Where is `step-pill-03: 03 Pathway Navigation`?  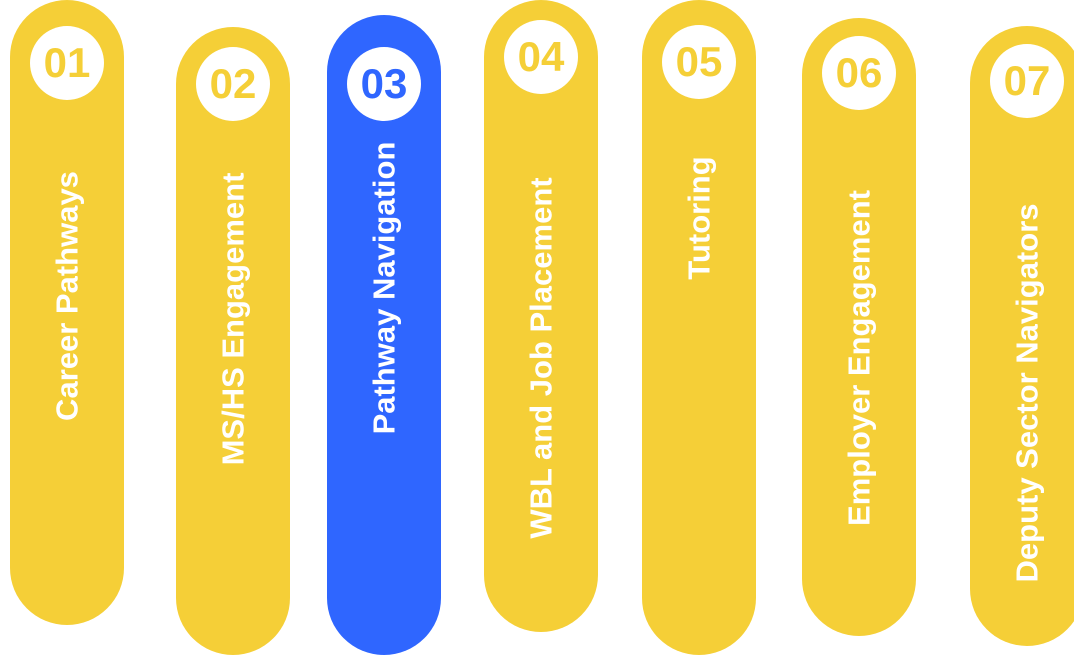
step-pill-03: 03 Pathway Navigation is located at coordinates (384, 335).